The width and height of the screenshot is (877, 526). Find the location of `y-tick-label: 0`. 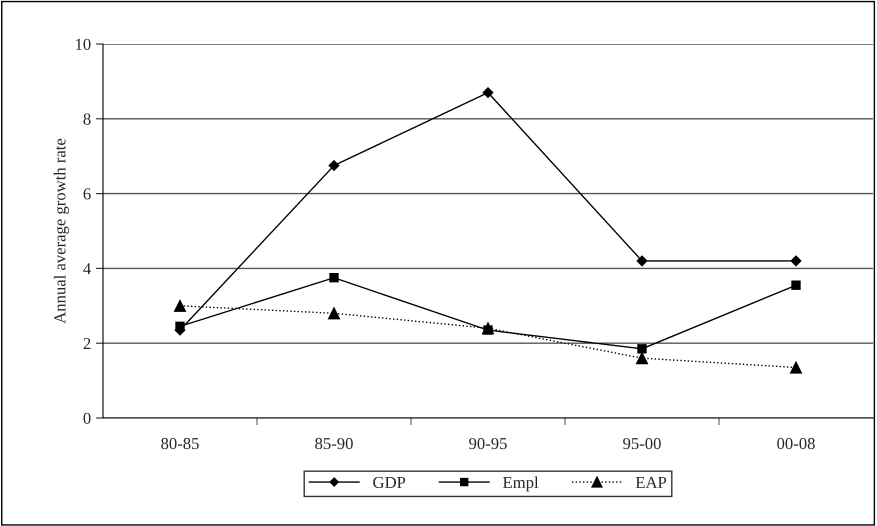

y-tick-label: 0 is located at coordinates (87, 418).